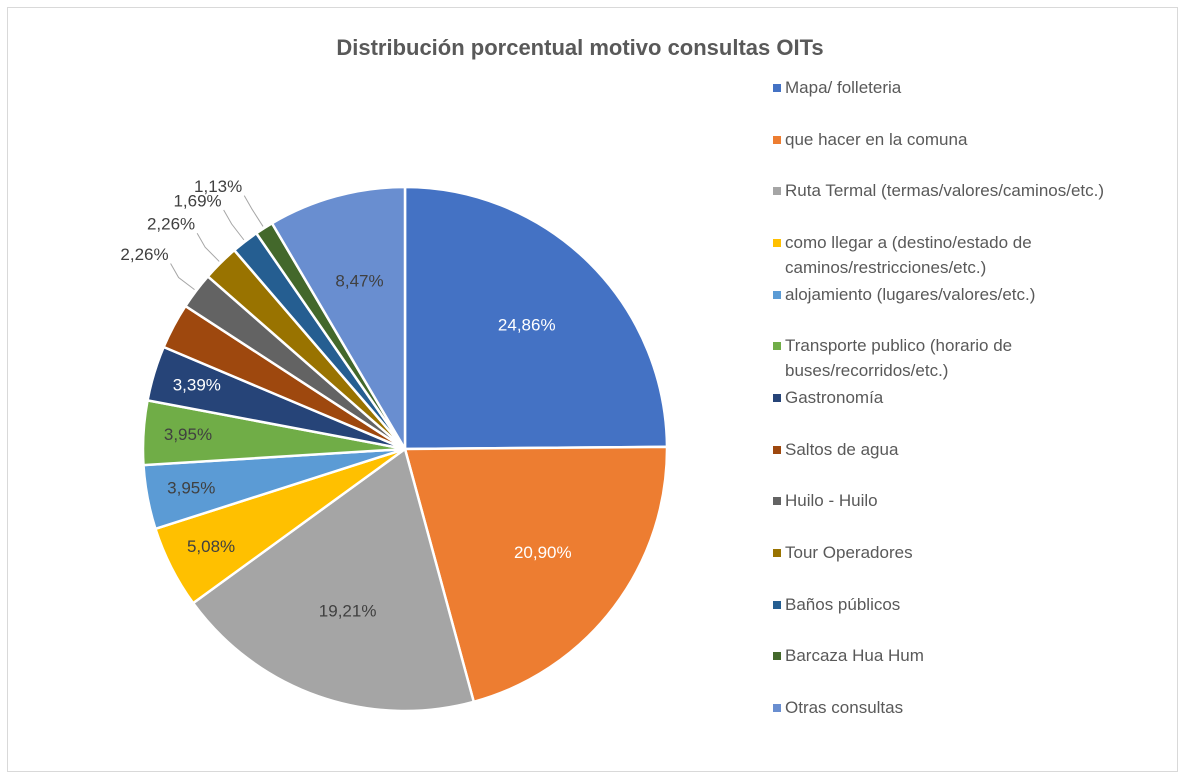 The width and height of the screenshot is (1185, 779). Describe the element at coordinates (959, 87) in the screenshot. I see `legend-item: Mapa/ folleteria` at that location.